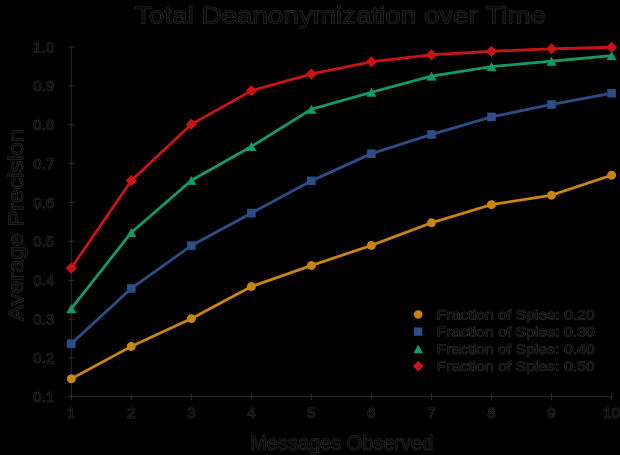 The image size is (620, 455). I want to click on svg-text: Fraction of Spies: 0.50, so click(516, 367).